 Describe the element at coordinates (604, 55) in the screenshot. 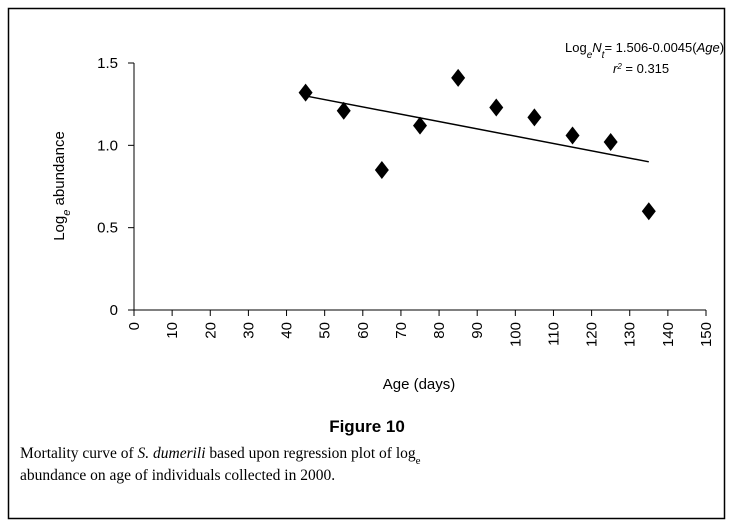

I see `eq-sub: t` at that location.